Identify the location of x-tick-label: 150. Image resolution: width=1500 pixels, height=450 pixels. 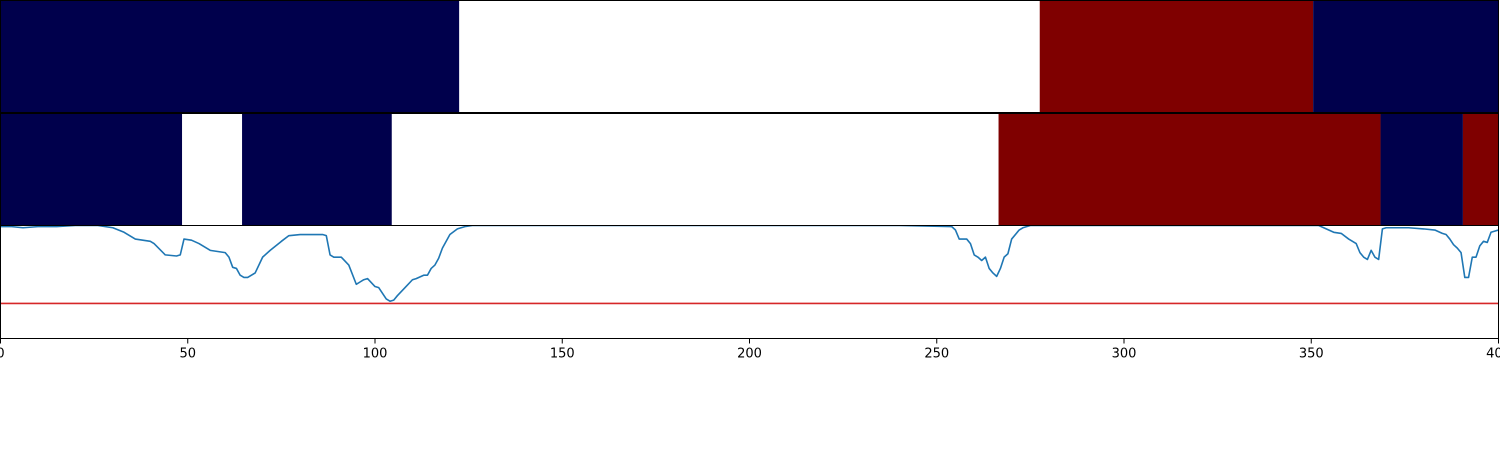
(562, 354).